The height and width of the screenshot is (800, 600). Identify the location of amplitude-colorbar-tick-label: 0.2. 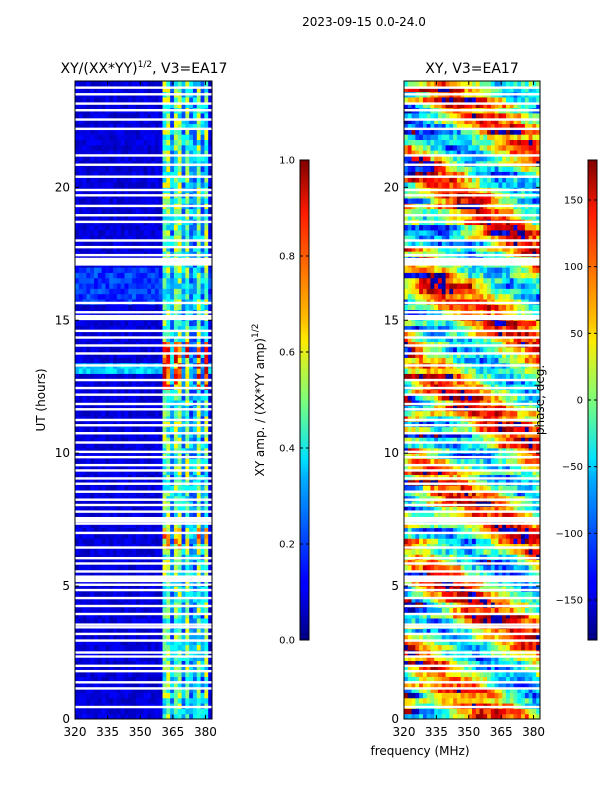
(287, 545).